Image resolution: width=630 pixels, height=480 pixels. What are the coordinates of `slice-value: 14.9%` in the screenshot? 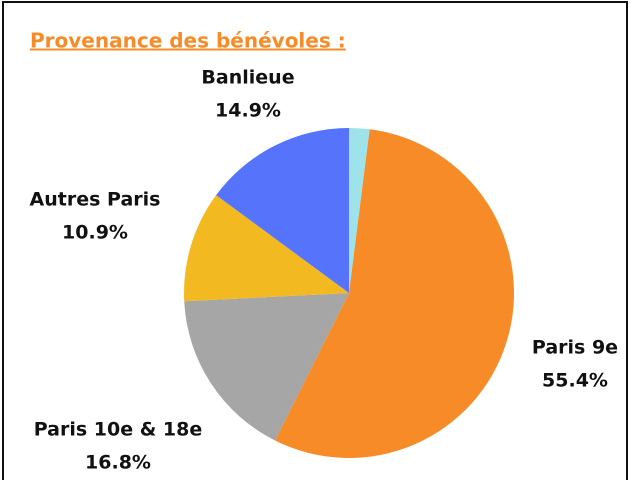 It's located at (248, 111).